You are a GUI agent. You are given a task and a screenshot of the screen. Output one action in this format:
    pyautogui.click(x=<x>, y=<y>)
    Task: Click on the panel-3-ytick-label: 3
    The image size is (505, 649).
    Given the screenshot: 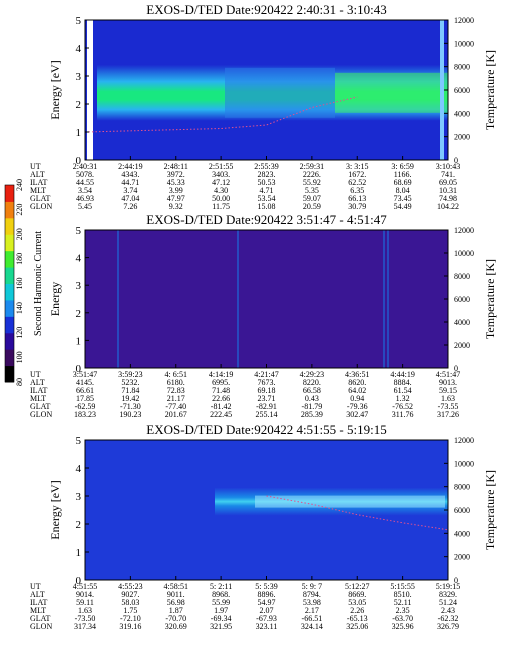 What is the action you would take?
    pyautogui.click(x=79, y=497)
    